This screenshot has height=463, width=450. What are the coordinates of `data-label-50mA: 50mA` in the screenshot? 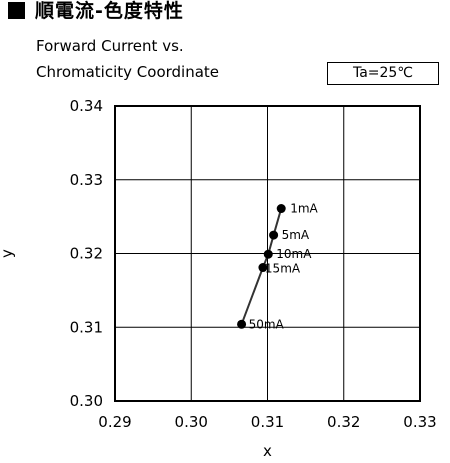 It's located at (267, 324).